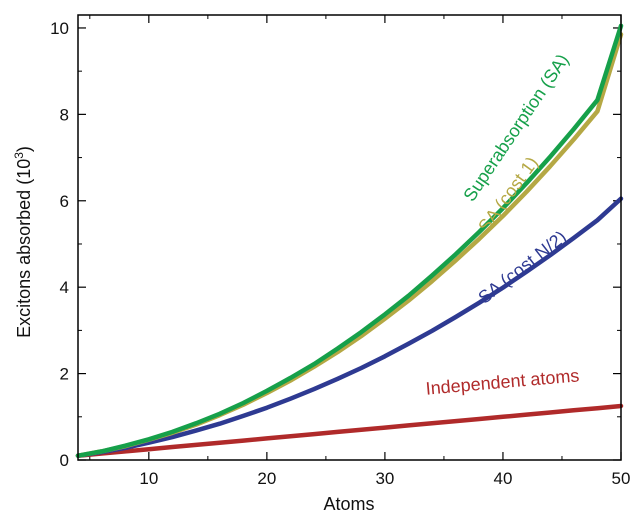 This screenshot has height=518, width=636. Describe the element at coordinates (621, 478) in the screenshot. I see `x-tick-label: 50` at that location.